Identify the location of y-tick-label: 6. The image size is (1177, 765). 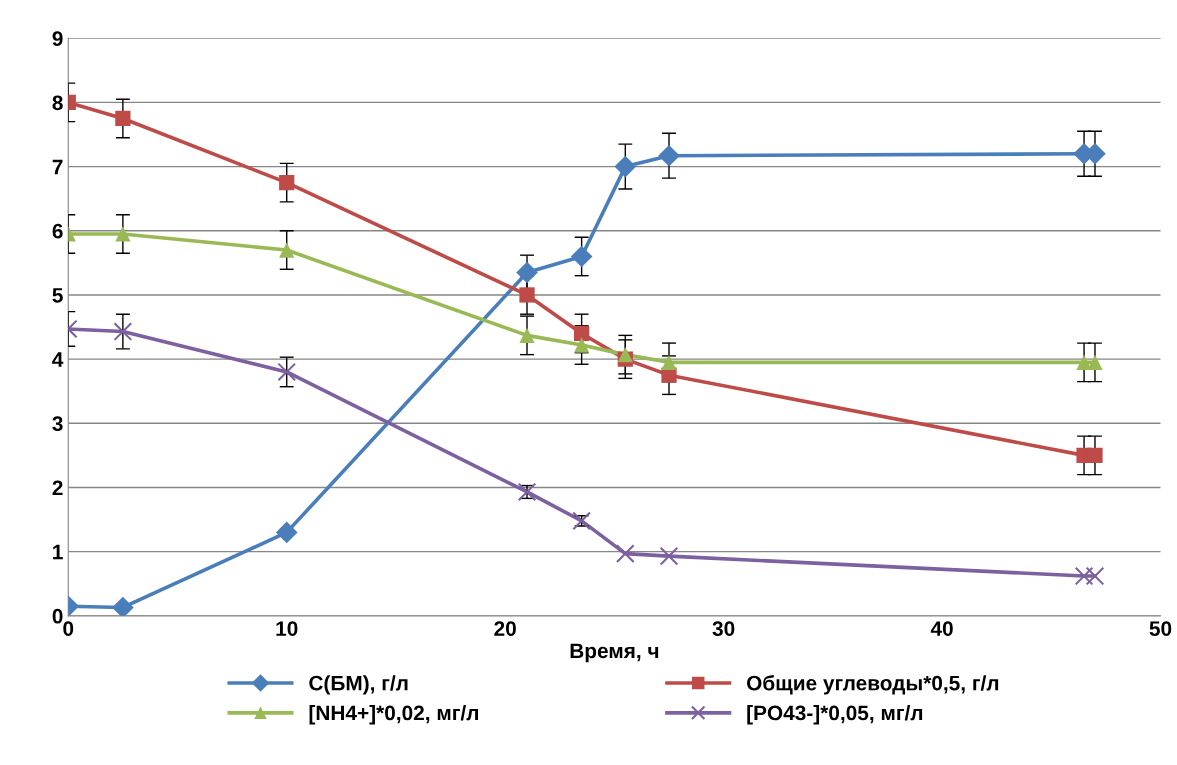
(57, 231).